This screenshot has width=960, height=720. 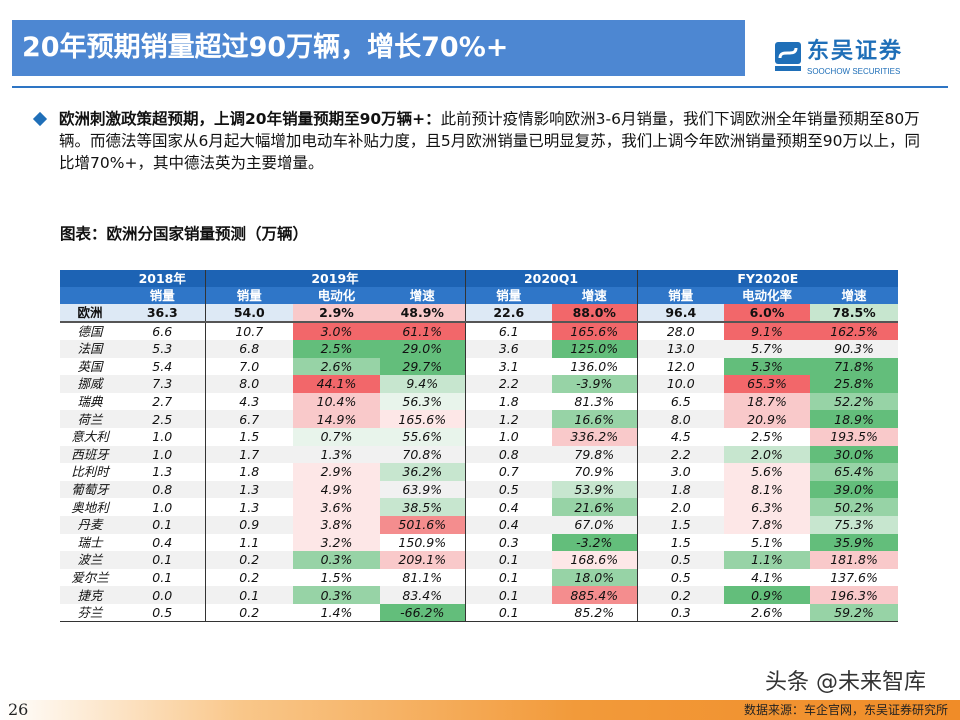 I want to click on country-name: 芬兰, so click(x=90, y=612).